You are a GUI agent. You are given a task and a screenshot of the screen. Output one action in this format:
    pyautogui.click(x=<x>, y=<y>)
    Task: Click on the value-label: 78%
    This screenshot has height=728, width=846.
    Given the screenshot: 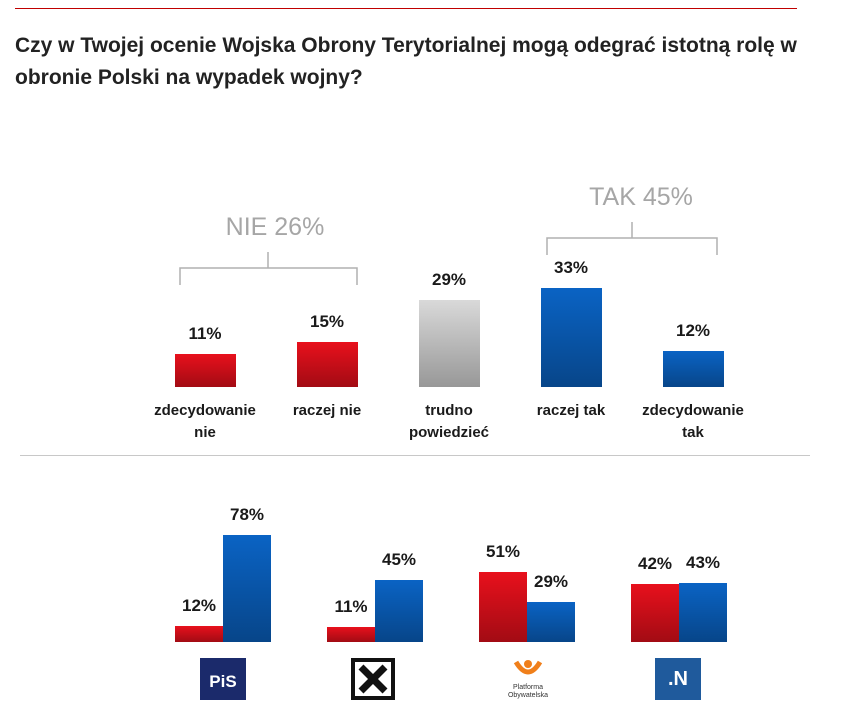 What is the action you would take?
    pyautogui.click(x=247, y=514)
    